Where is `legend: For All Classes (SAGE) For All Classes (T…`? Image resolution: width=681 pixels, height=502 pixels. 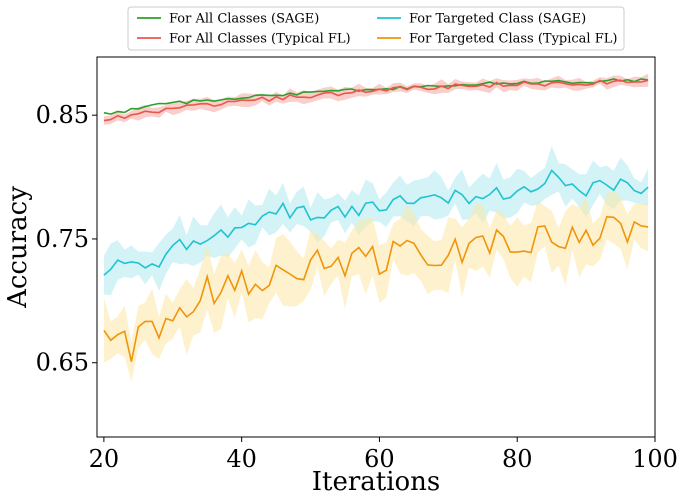 legend: For All Classes (SAGE) For All Classes (T… is located at coordinates (376, 28).